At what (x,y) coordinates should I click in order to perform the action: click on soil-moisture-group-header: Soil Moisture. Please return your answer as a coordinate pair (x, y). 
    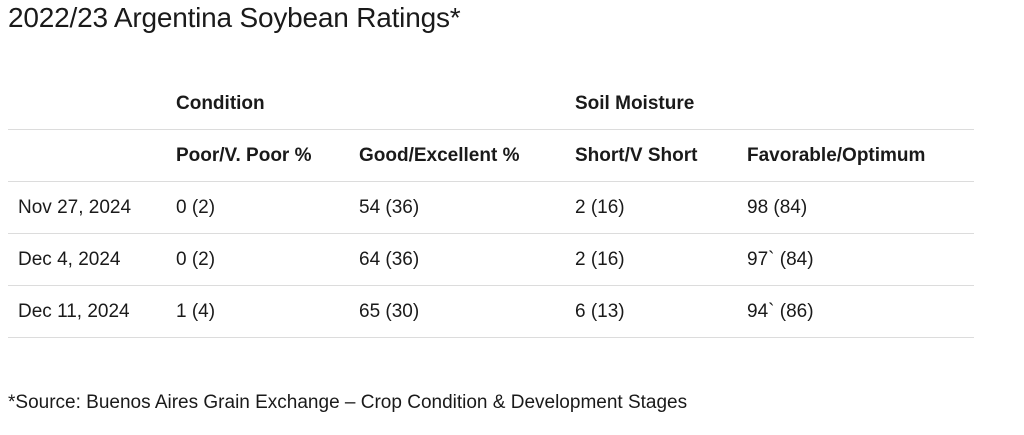
    Looking at the image, I should click on (635, 103).